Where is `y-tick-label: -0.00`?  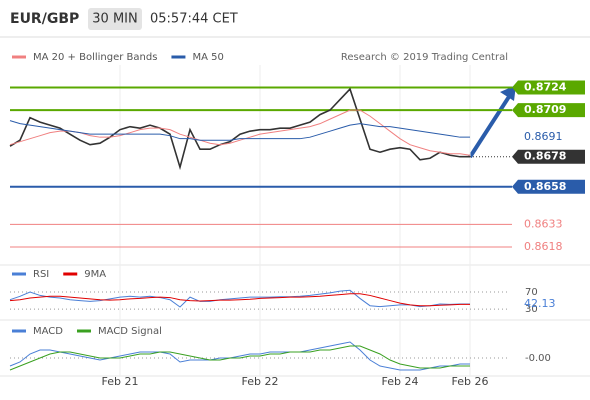 y-tick-label: -0.00 is located at coordinates (538, 358).